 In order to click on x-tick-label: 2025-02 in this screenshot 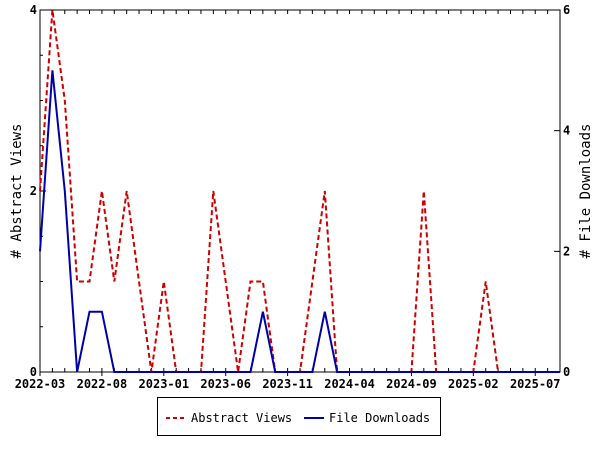, I will do `click(473, 384)`.